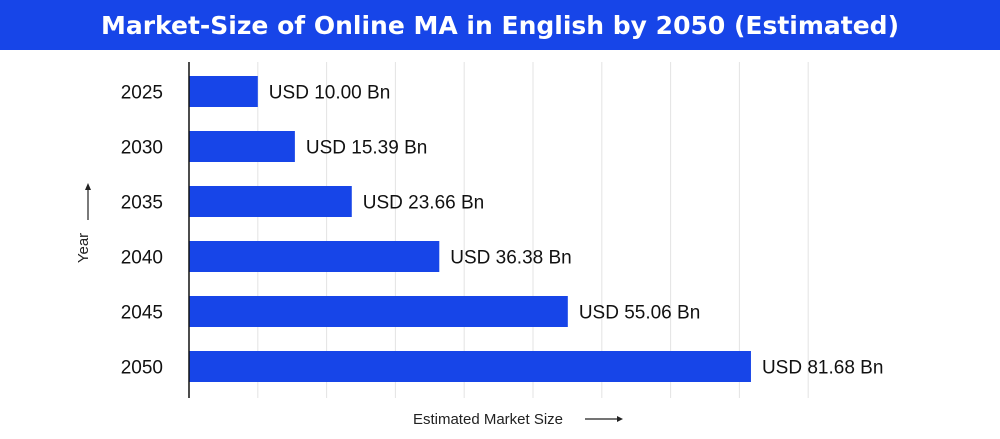 Image resolution: width=1000 pixels, height=439 pixels. I want to click on category-label: 2035, so click(142, 203).